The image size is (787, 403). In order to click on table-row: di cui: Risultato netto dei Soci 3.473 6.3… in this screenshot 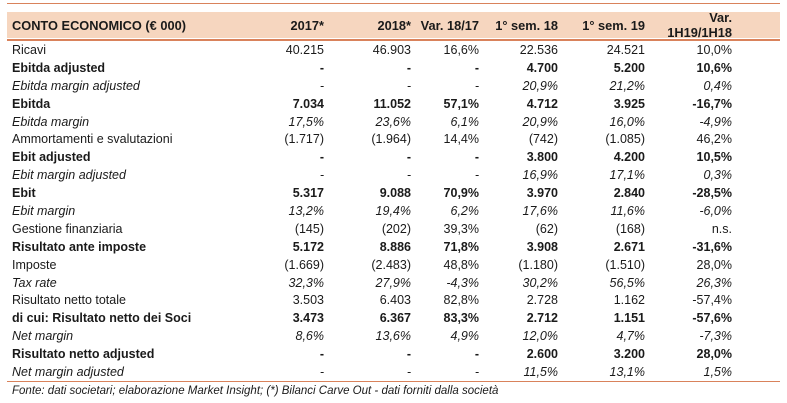, I will do `click(393, 318)`.